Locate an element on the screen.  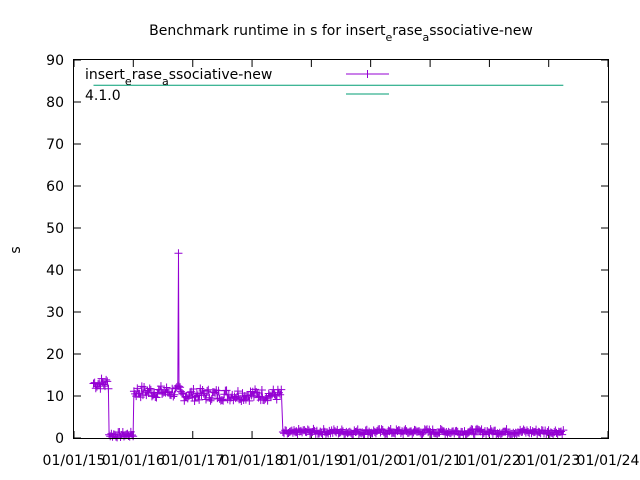
y-tick-label: 50 is located at coordinates (55, 229).